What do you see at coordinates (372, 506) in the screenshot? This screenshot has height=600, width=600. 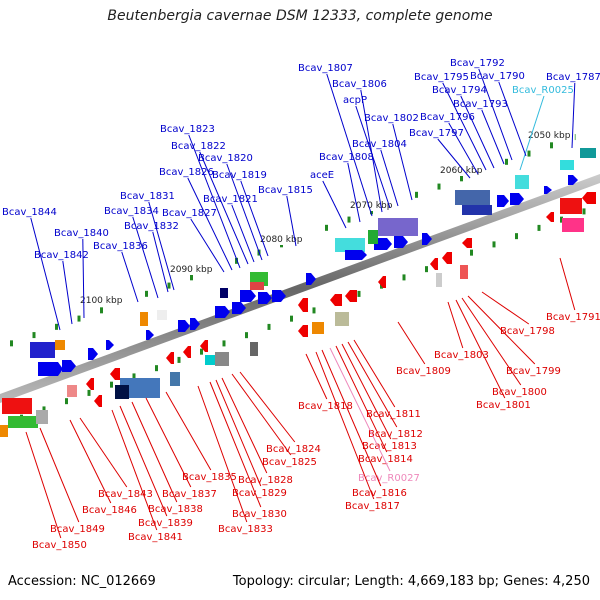 I see `gene-label: Bcav_1817` at bounding box center [372, 506].